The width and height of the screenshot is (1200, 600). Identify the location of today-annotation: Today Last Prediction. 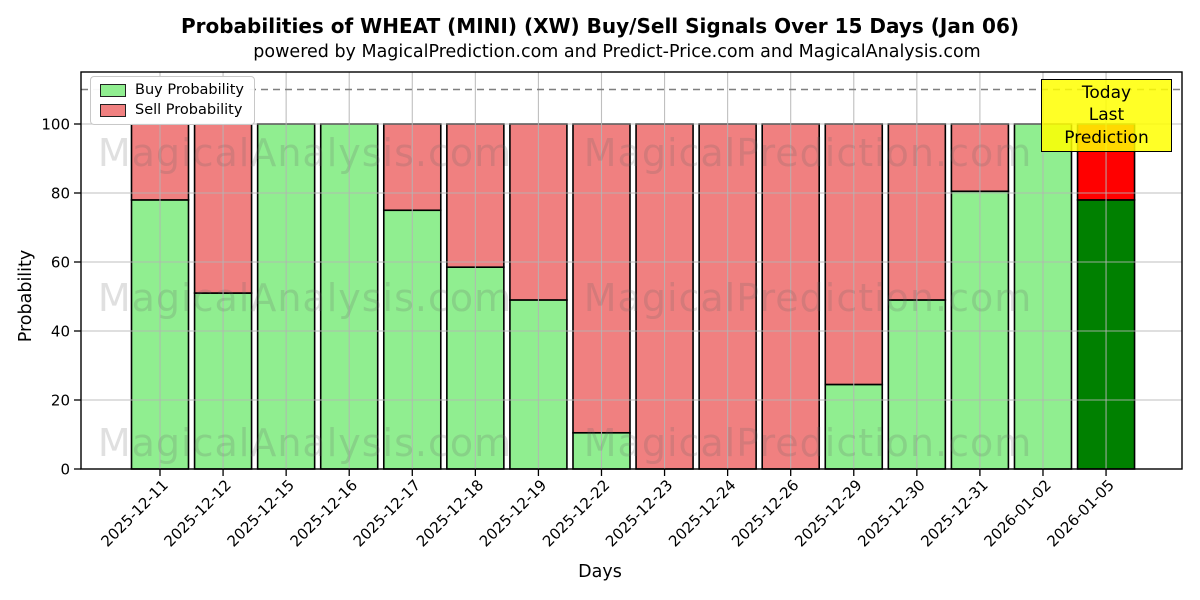
(1106, 116).